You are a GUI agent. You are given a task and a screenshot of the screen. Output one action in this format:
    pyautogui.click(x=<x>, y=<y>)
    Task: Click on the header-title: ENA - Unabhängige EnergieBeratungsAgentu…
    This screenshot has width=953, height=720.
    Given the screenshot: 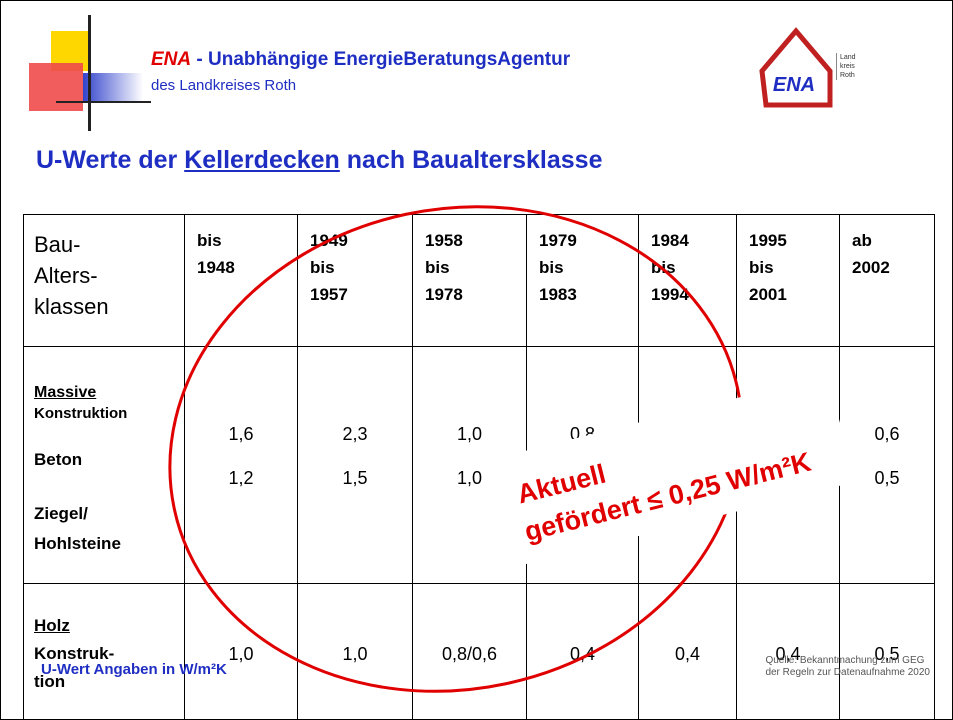 What is the action you would take?
    pyautogui.click(x=360, y=60)
    